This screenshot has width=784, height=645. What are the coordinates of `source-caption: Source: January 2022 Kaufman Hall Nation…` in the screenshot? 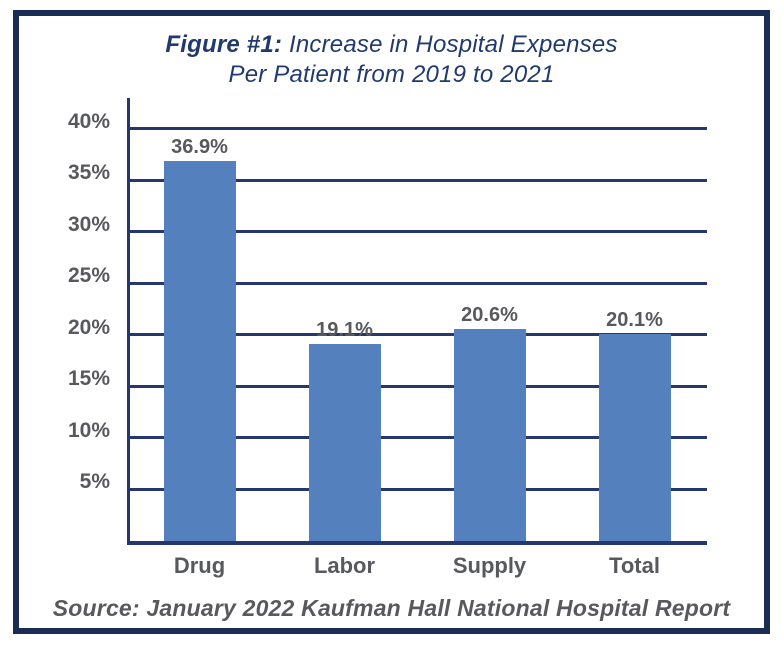 It's located at (391, 608).